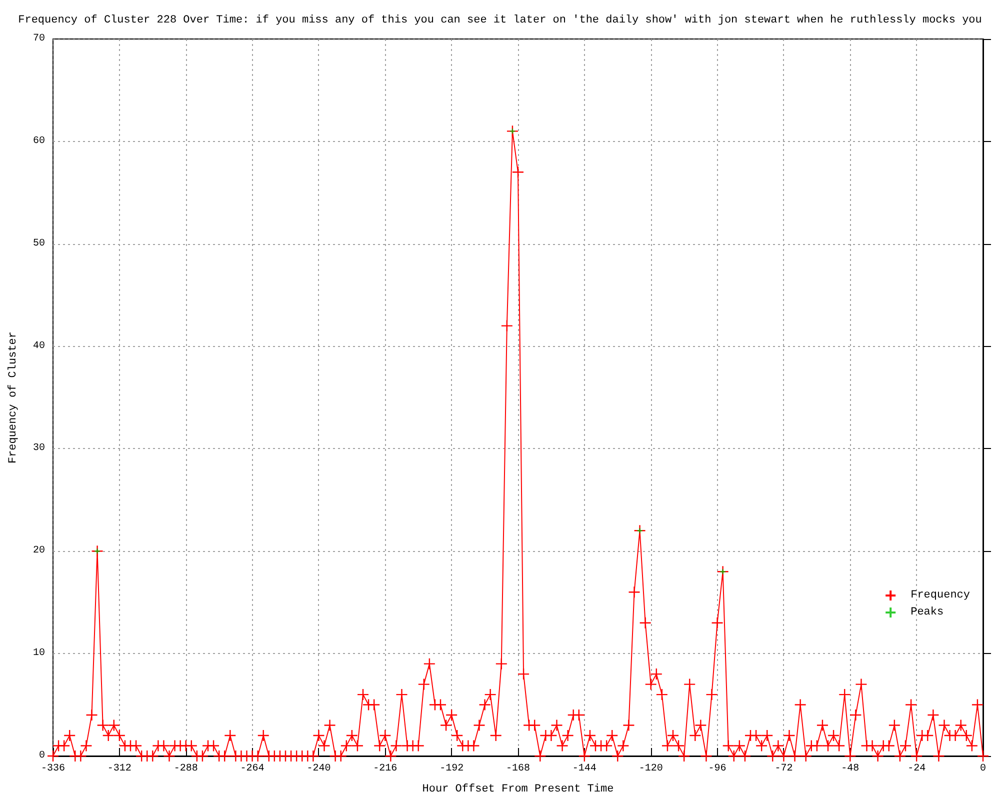  Describe the element at coordinates (252, 769) in the screenshot. I see `x-tick-label: -264` at that location.